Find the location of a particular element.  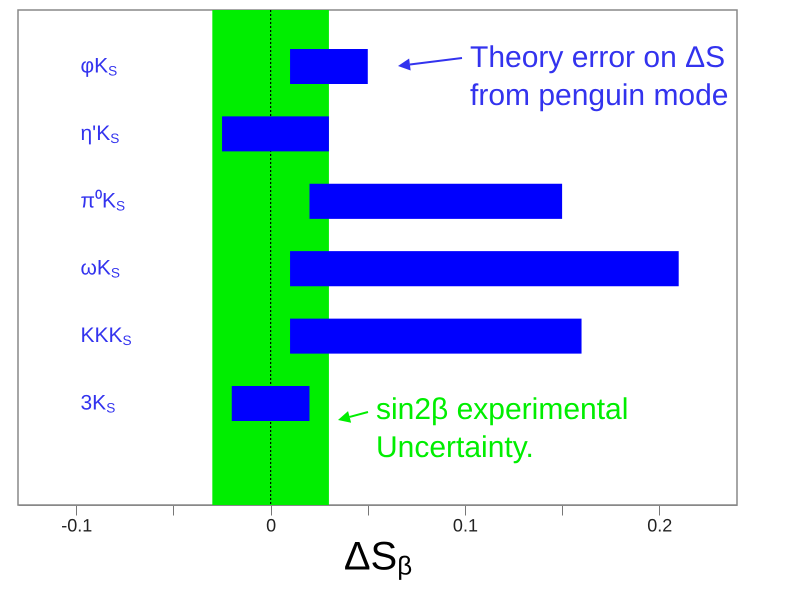

annotation: Theory error on ΔS from penguin mode is located at coordinates (599, 76).